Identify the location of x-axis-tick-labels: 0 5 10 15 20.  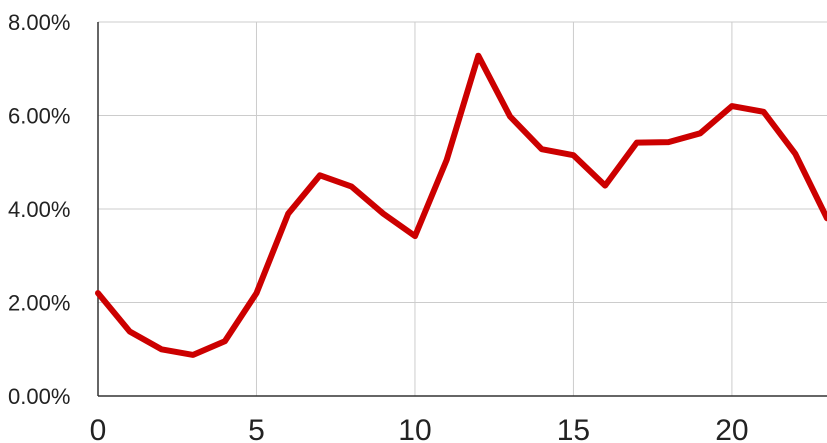
(419, 428).